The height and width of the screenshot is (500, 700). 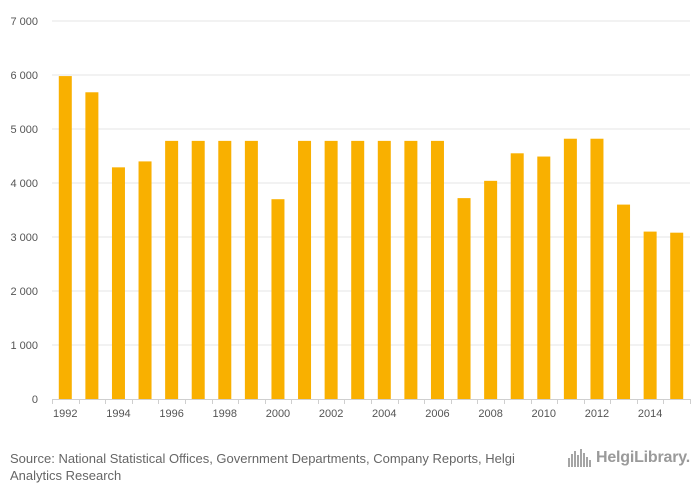 I want to click on x-tick-label: 1998, so click(x=225, y=414).